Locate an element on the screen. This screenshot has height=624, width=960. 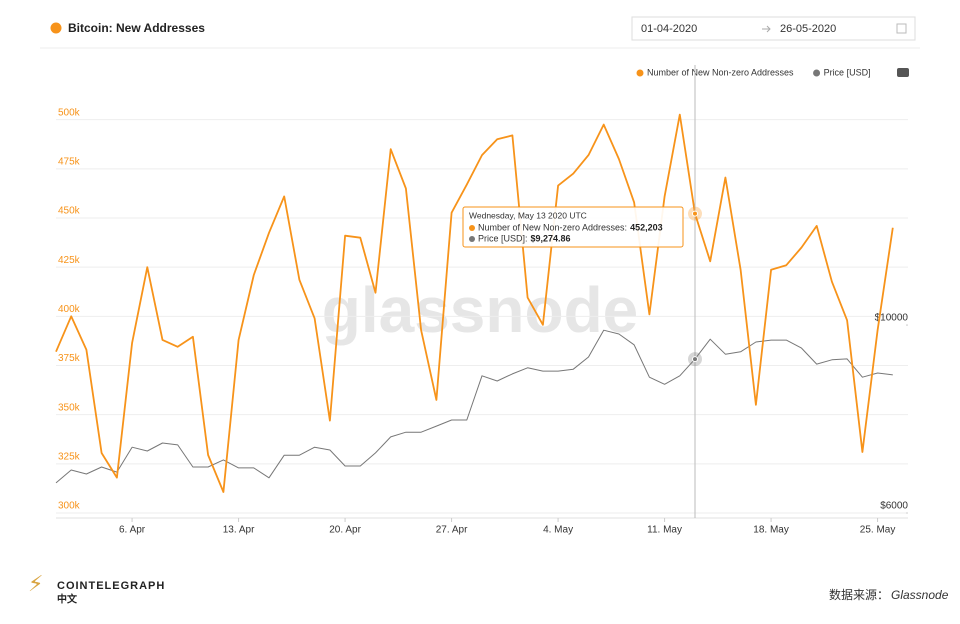
y-tick-label: 375k is located at coordinates (69, 358).